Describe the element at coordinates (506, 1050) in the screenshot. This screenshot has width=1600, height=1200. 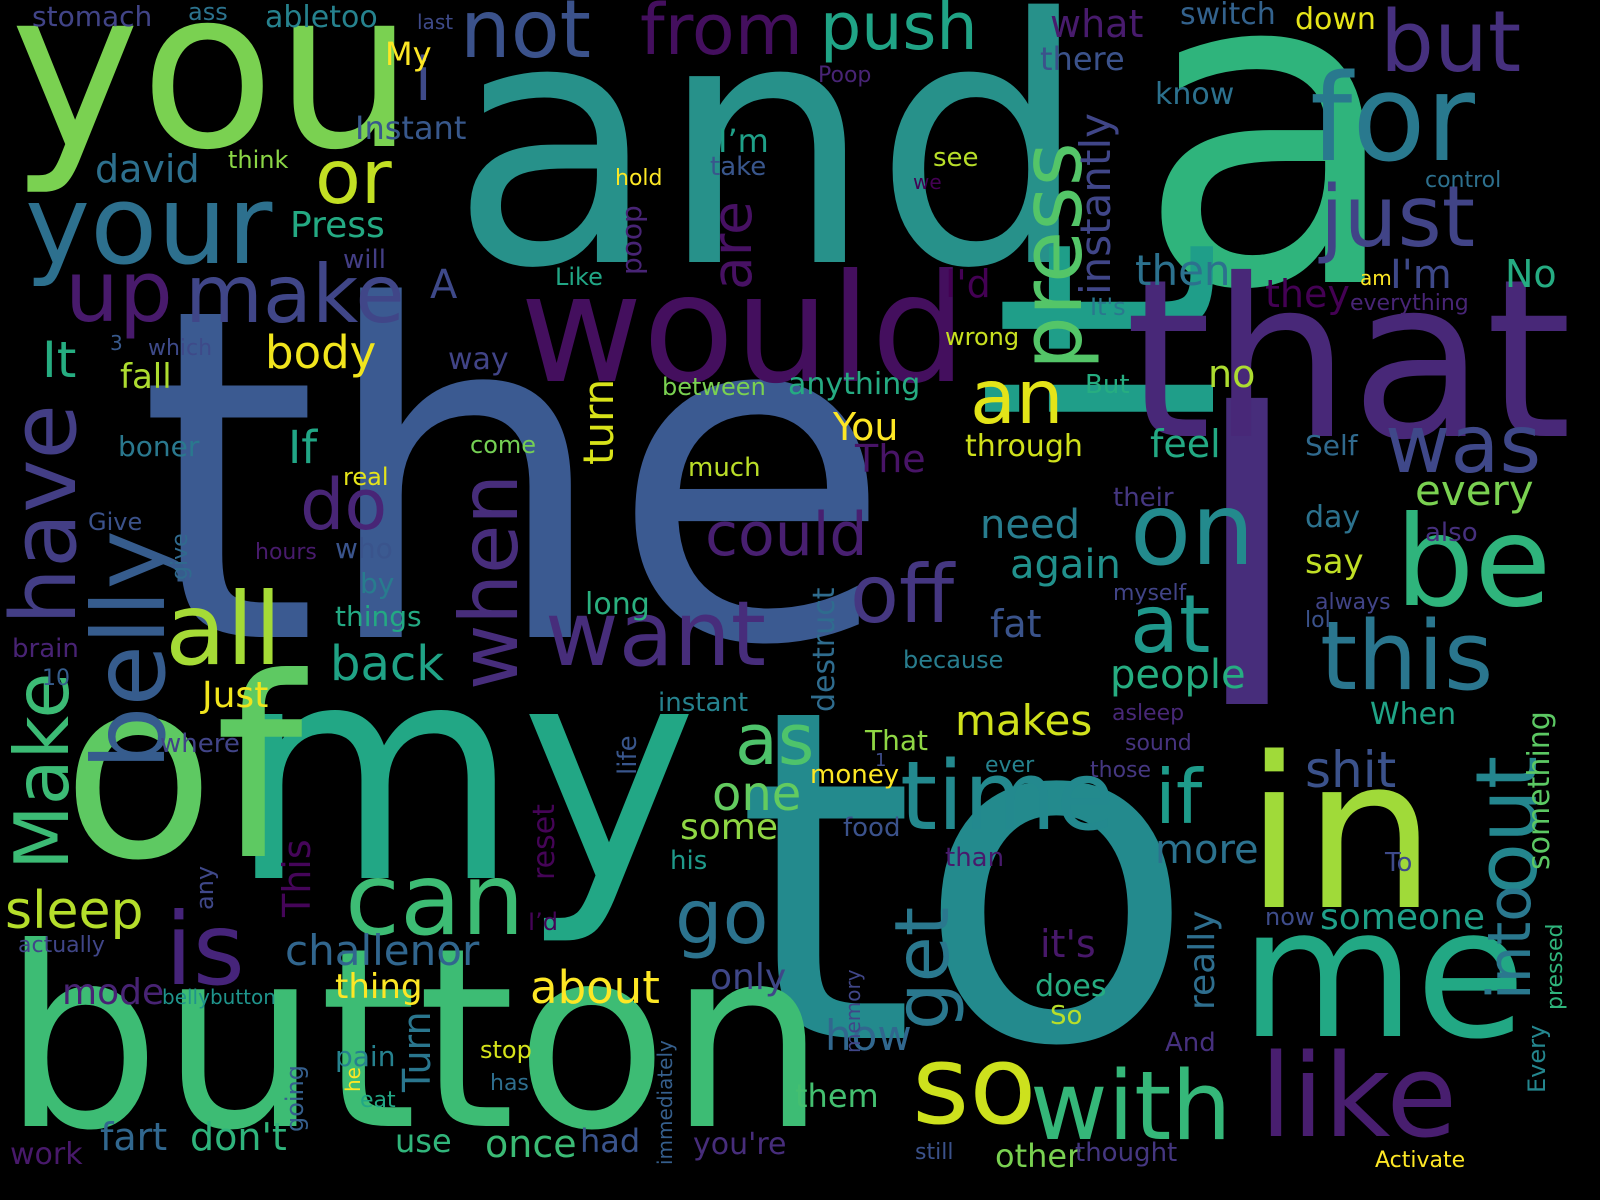
I see `cloud-word: stop` at that location.